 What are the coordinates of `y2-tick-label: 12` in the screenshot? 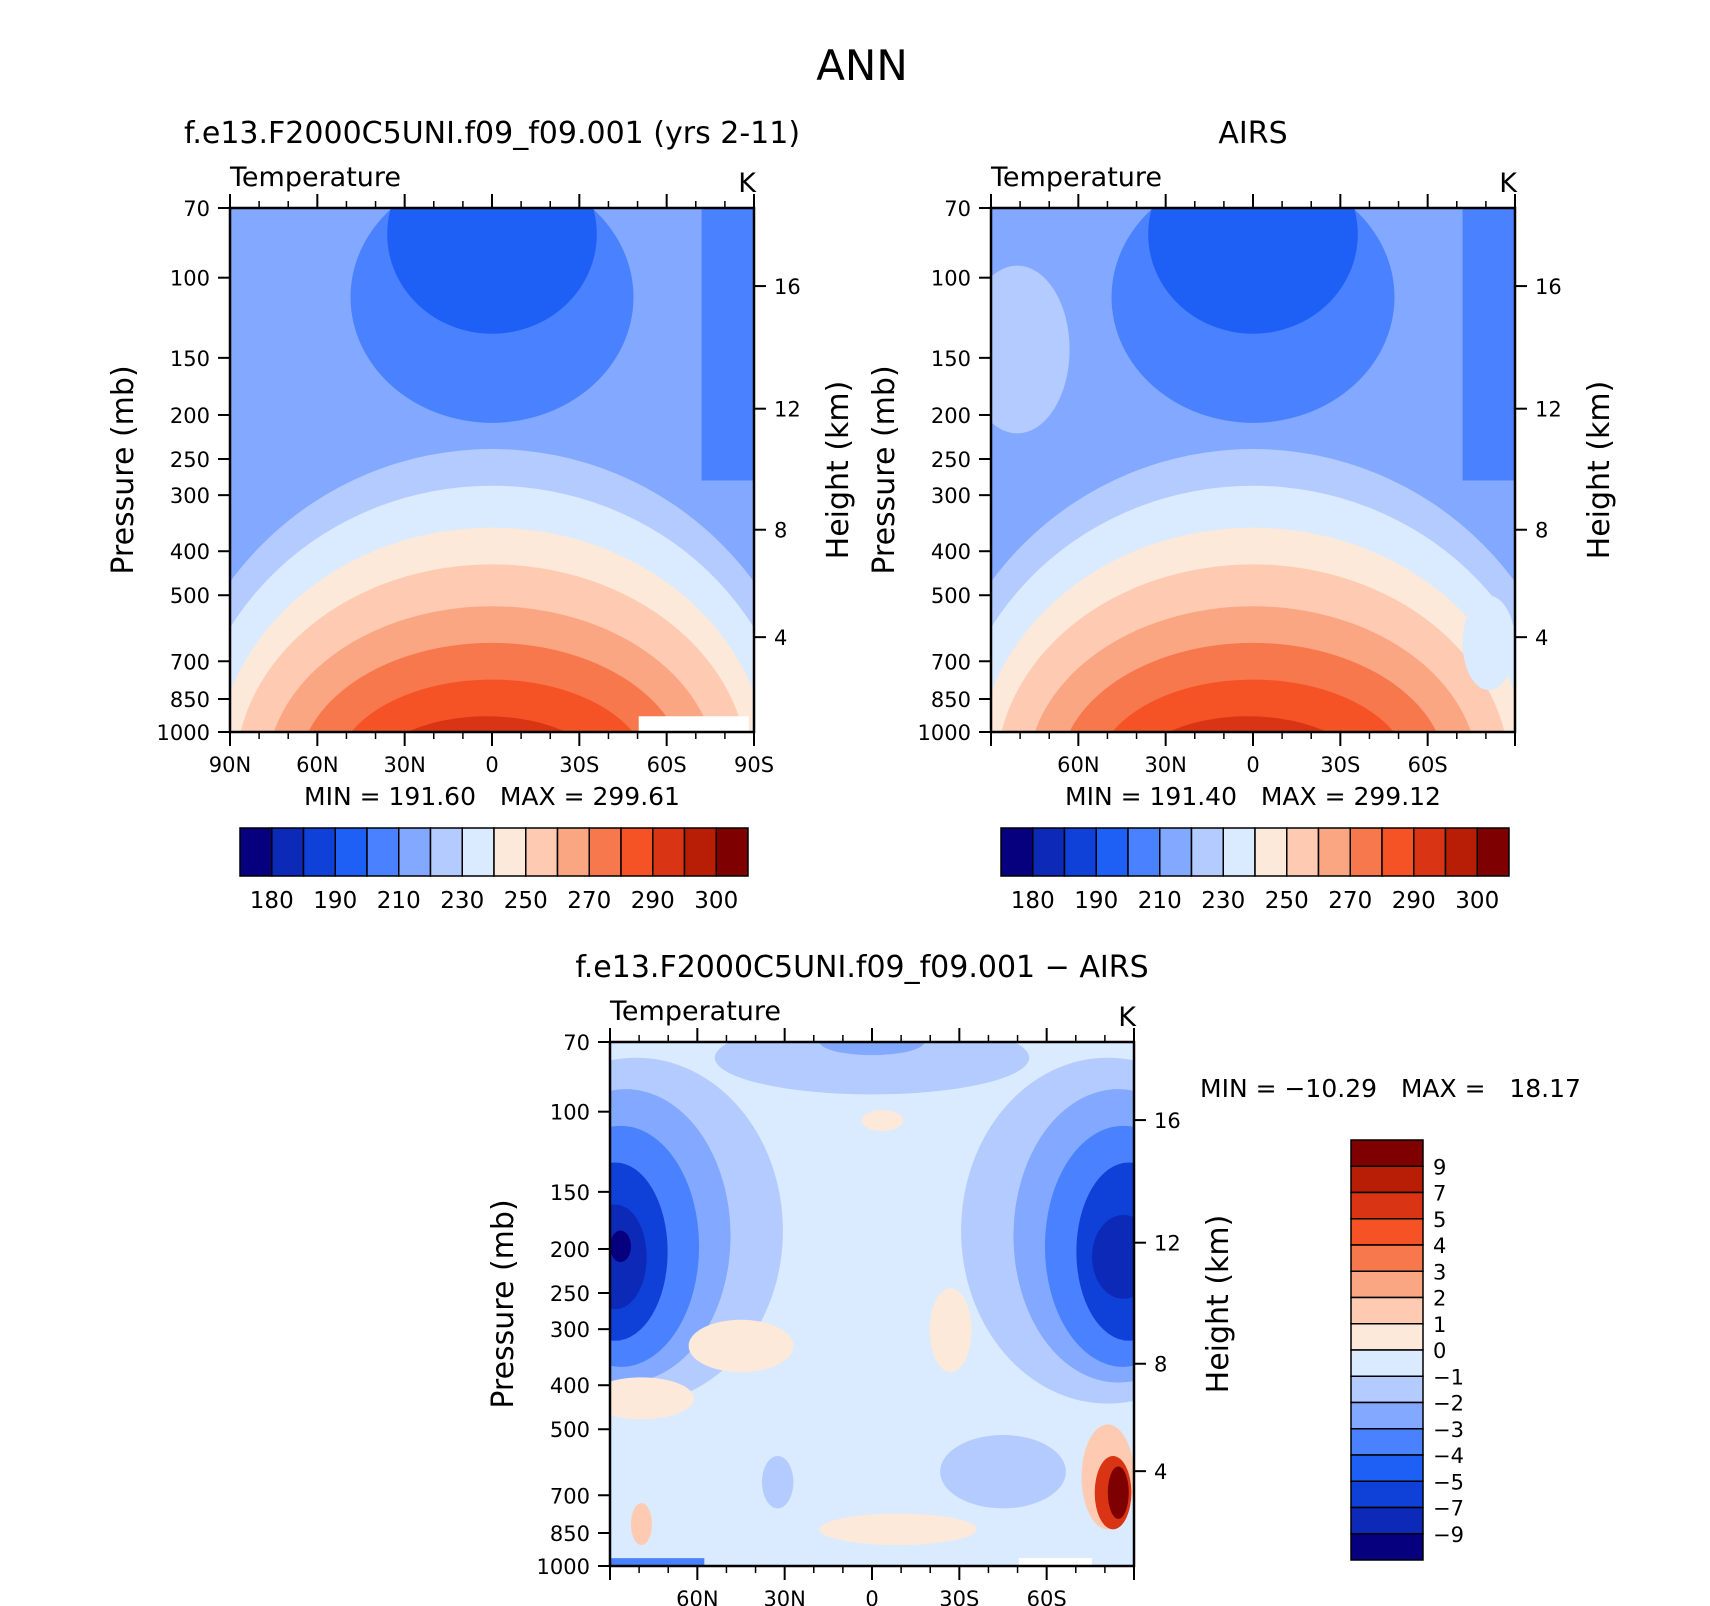 It's located at (1167, 1244).